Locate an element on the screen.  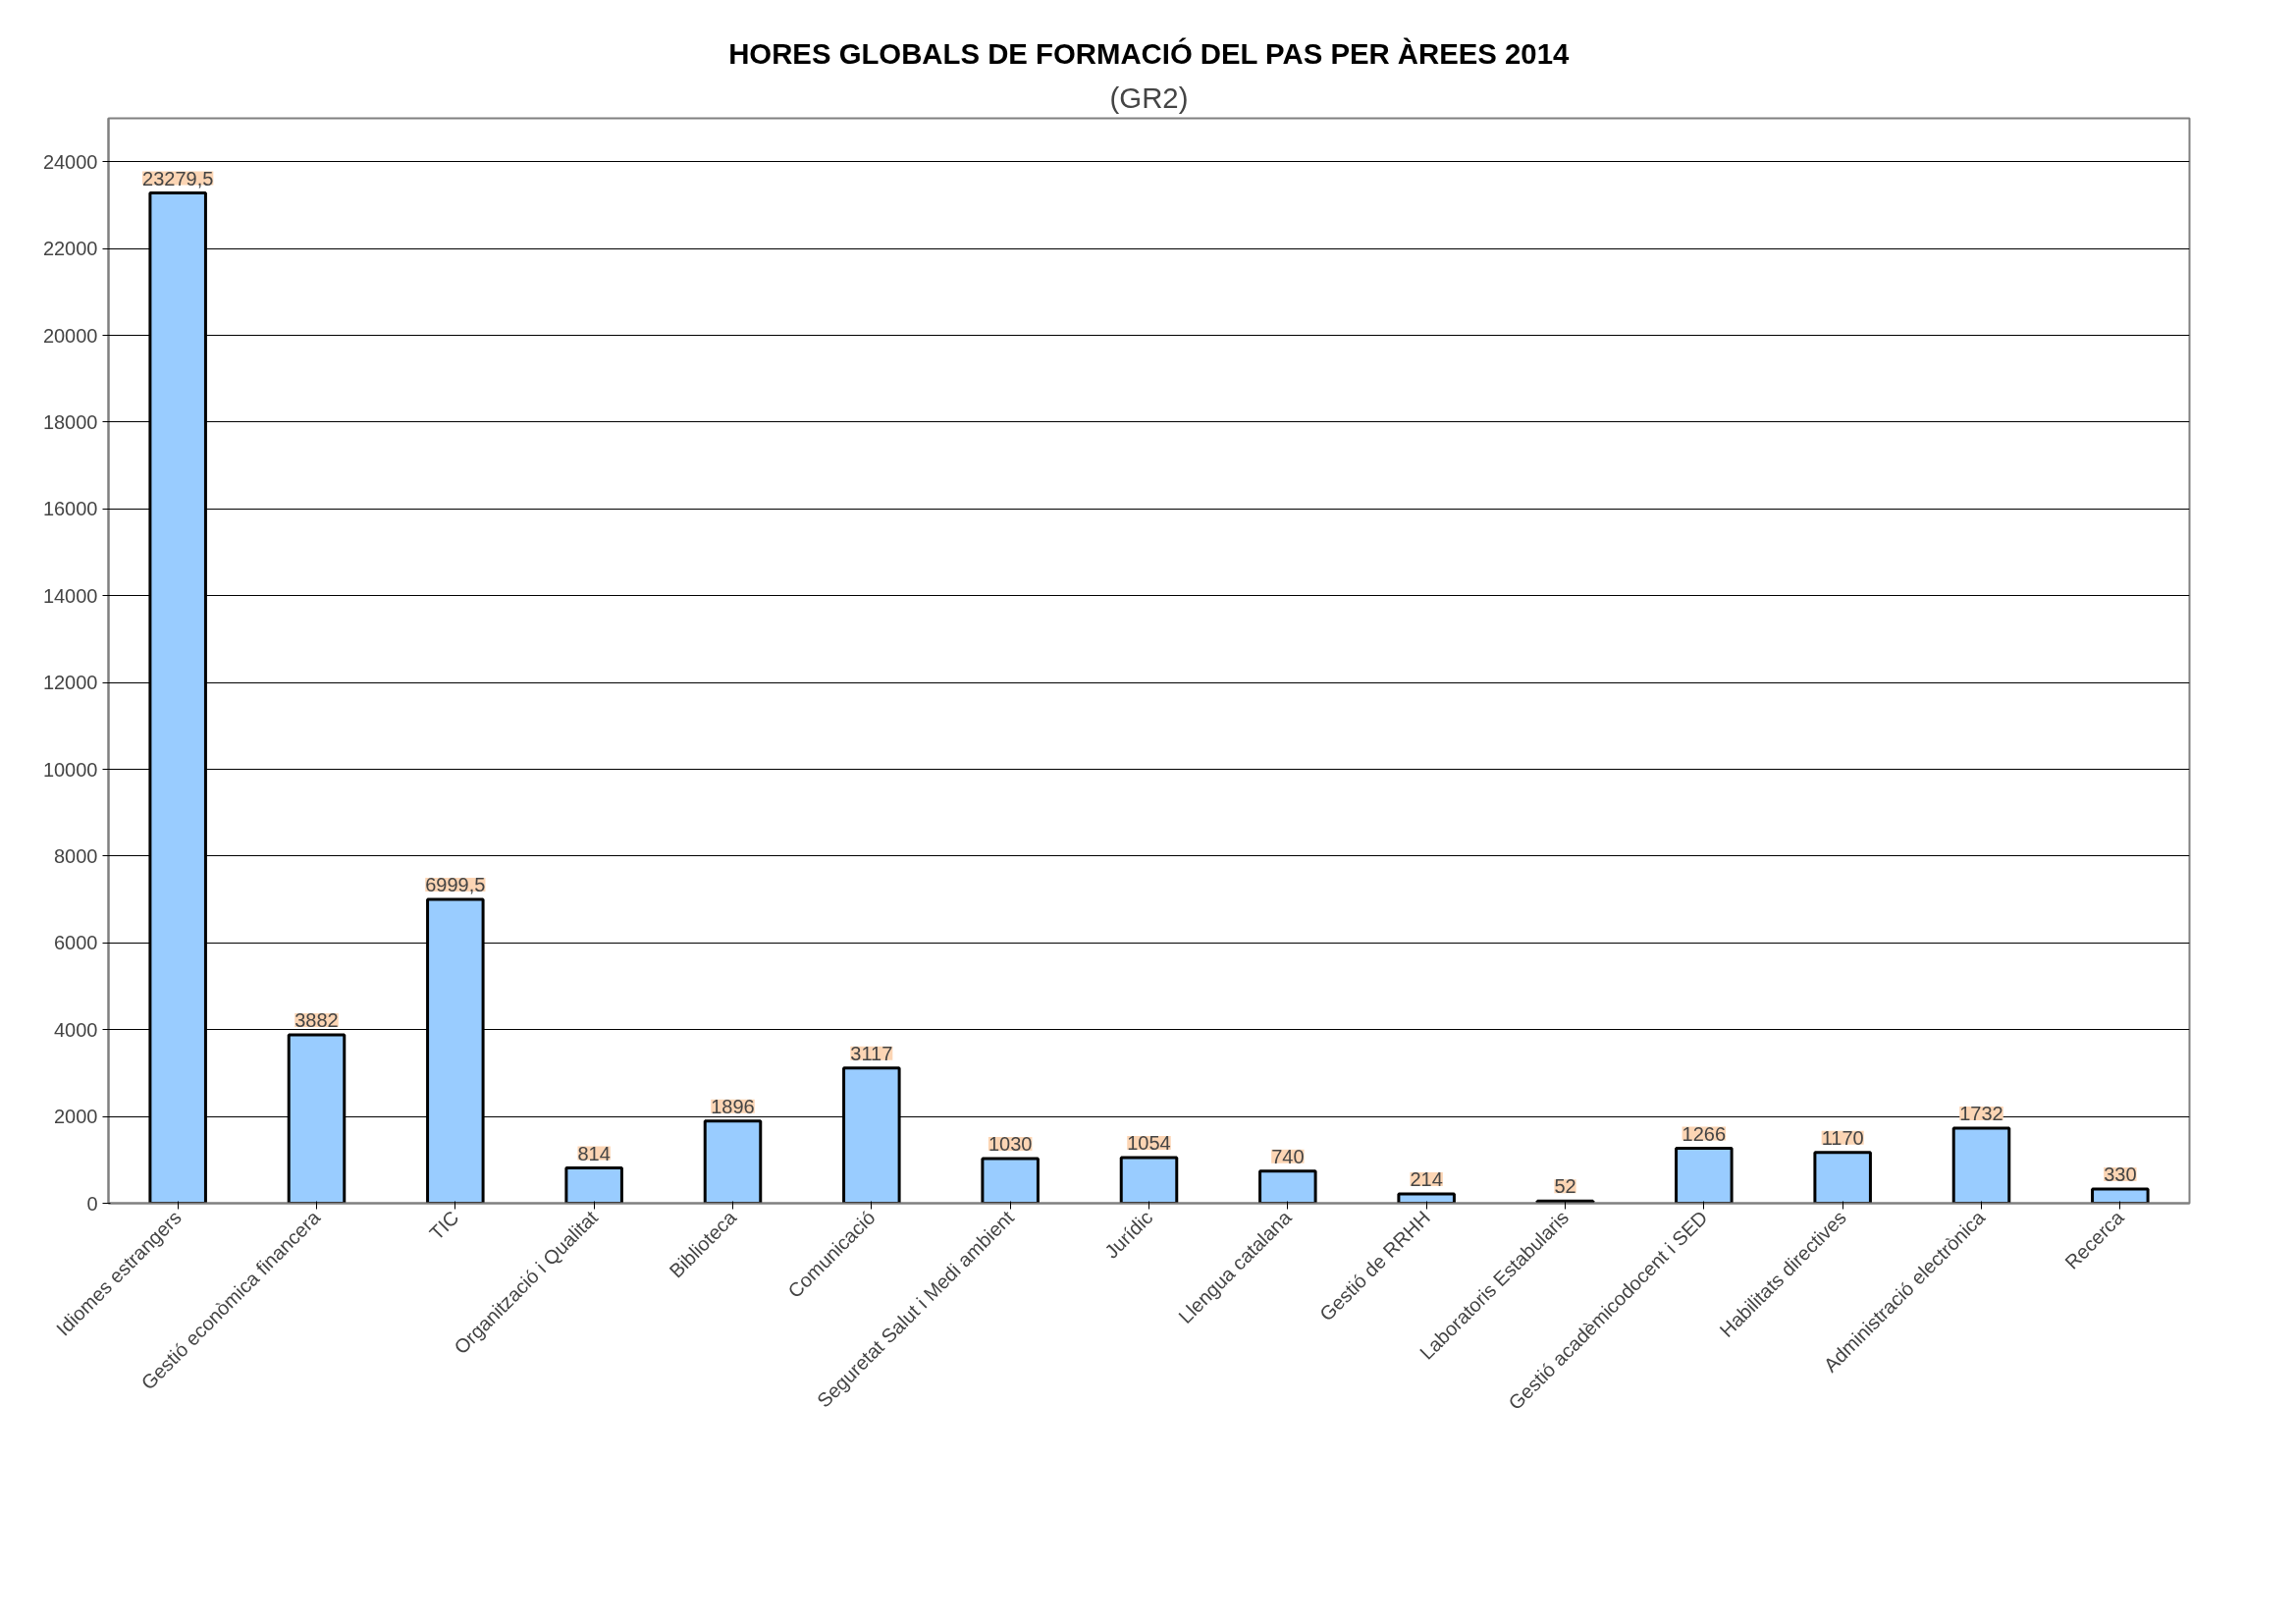
y-tick-label: 16000 is located at coordinates (70, 509).